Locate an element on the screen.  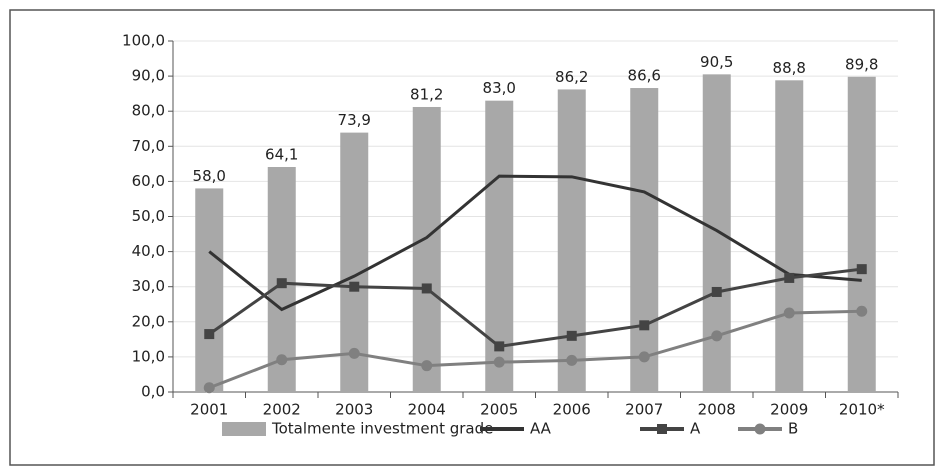
x-tick-label: 2001 is located at coordinates (209, 410).